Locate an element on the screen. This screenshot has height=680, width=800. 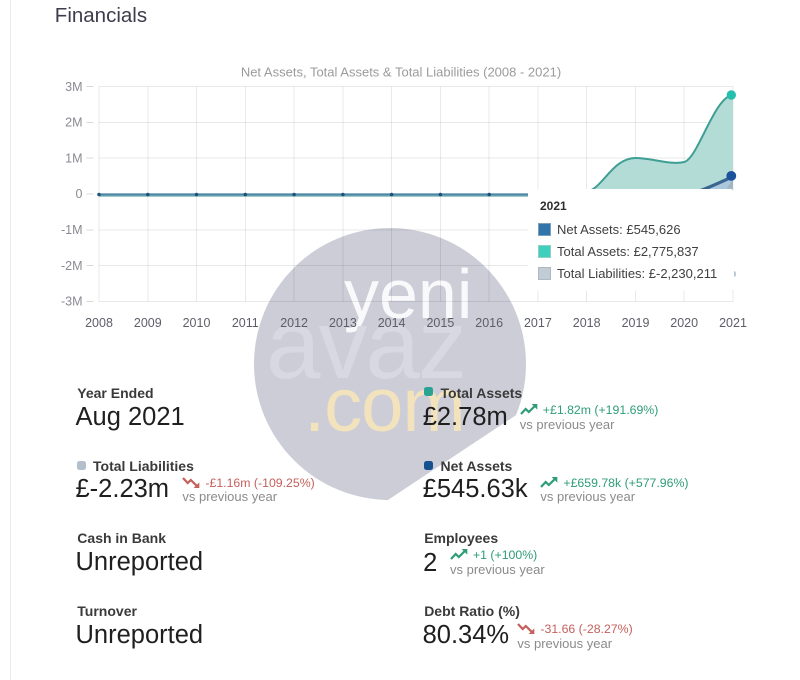
svg-text: 2019 is located at coordinates (636, 323).